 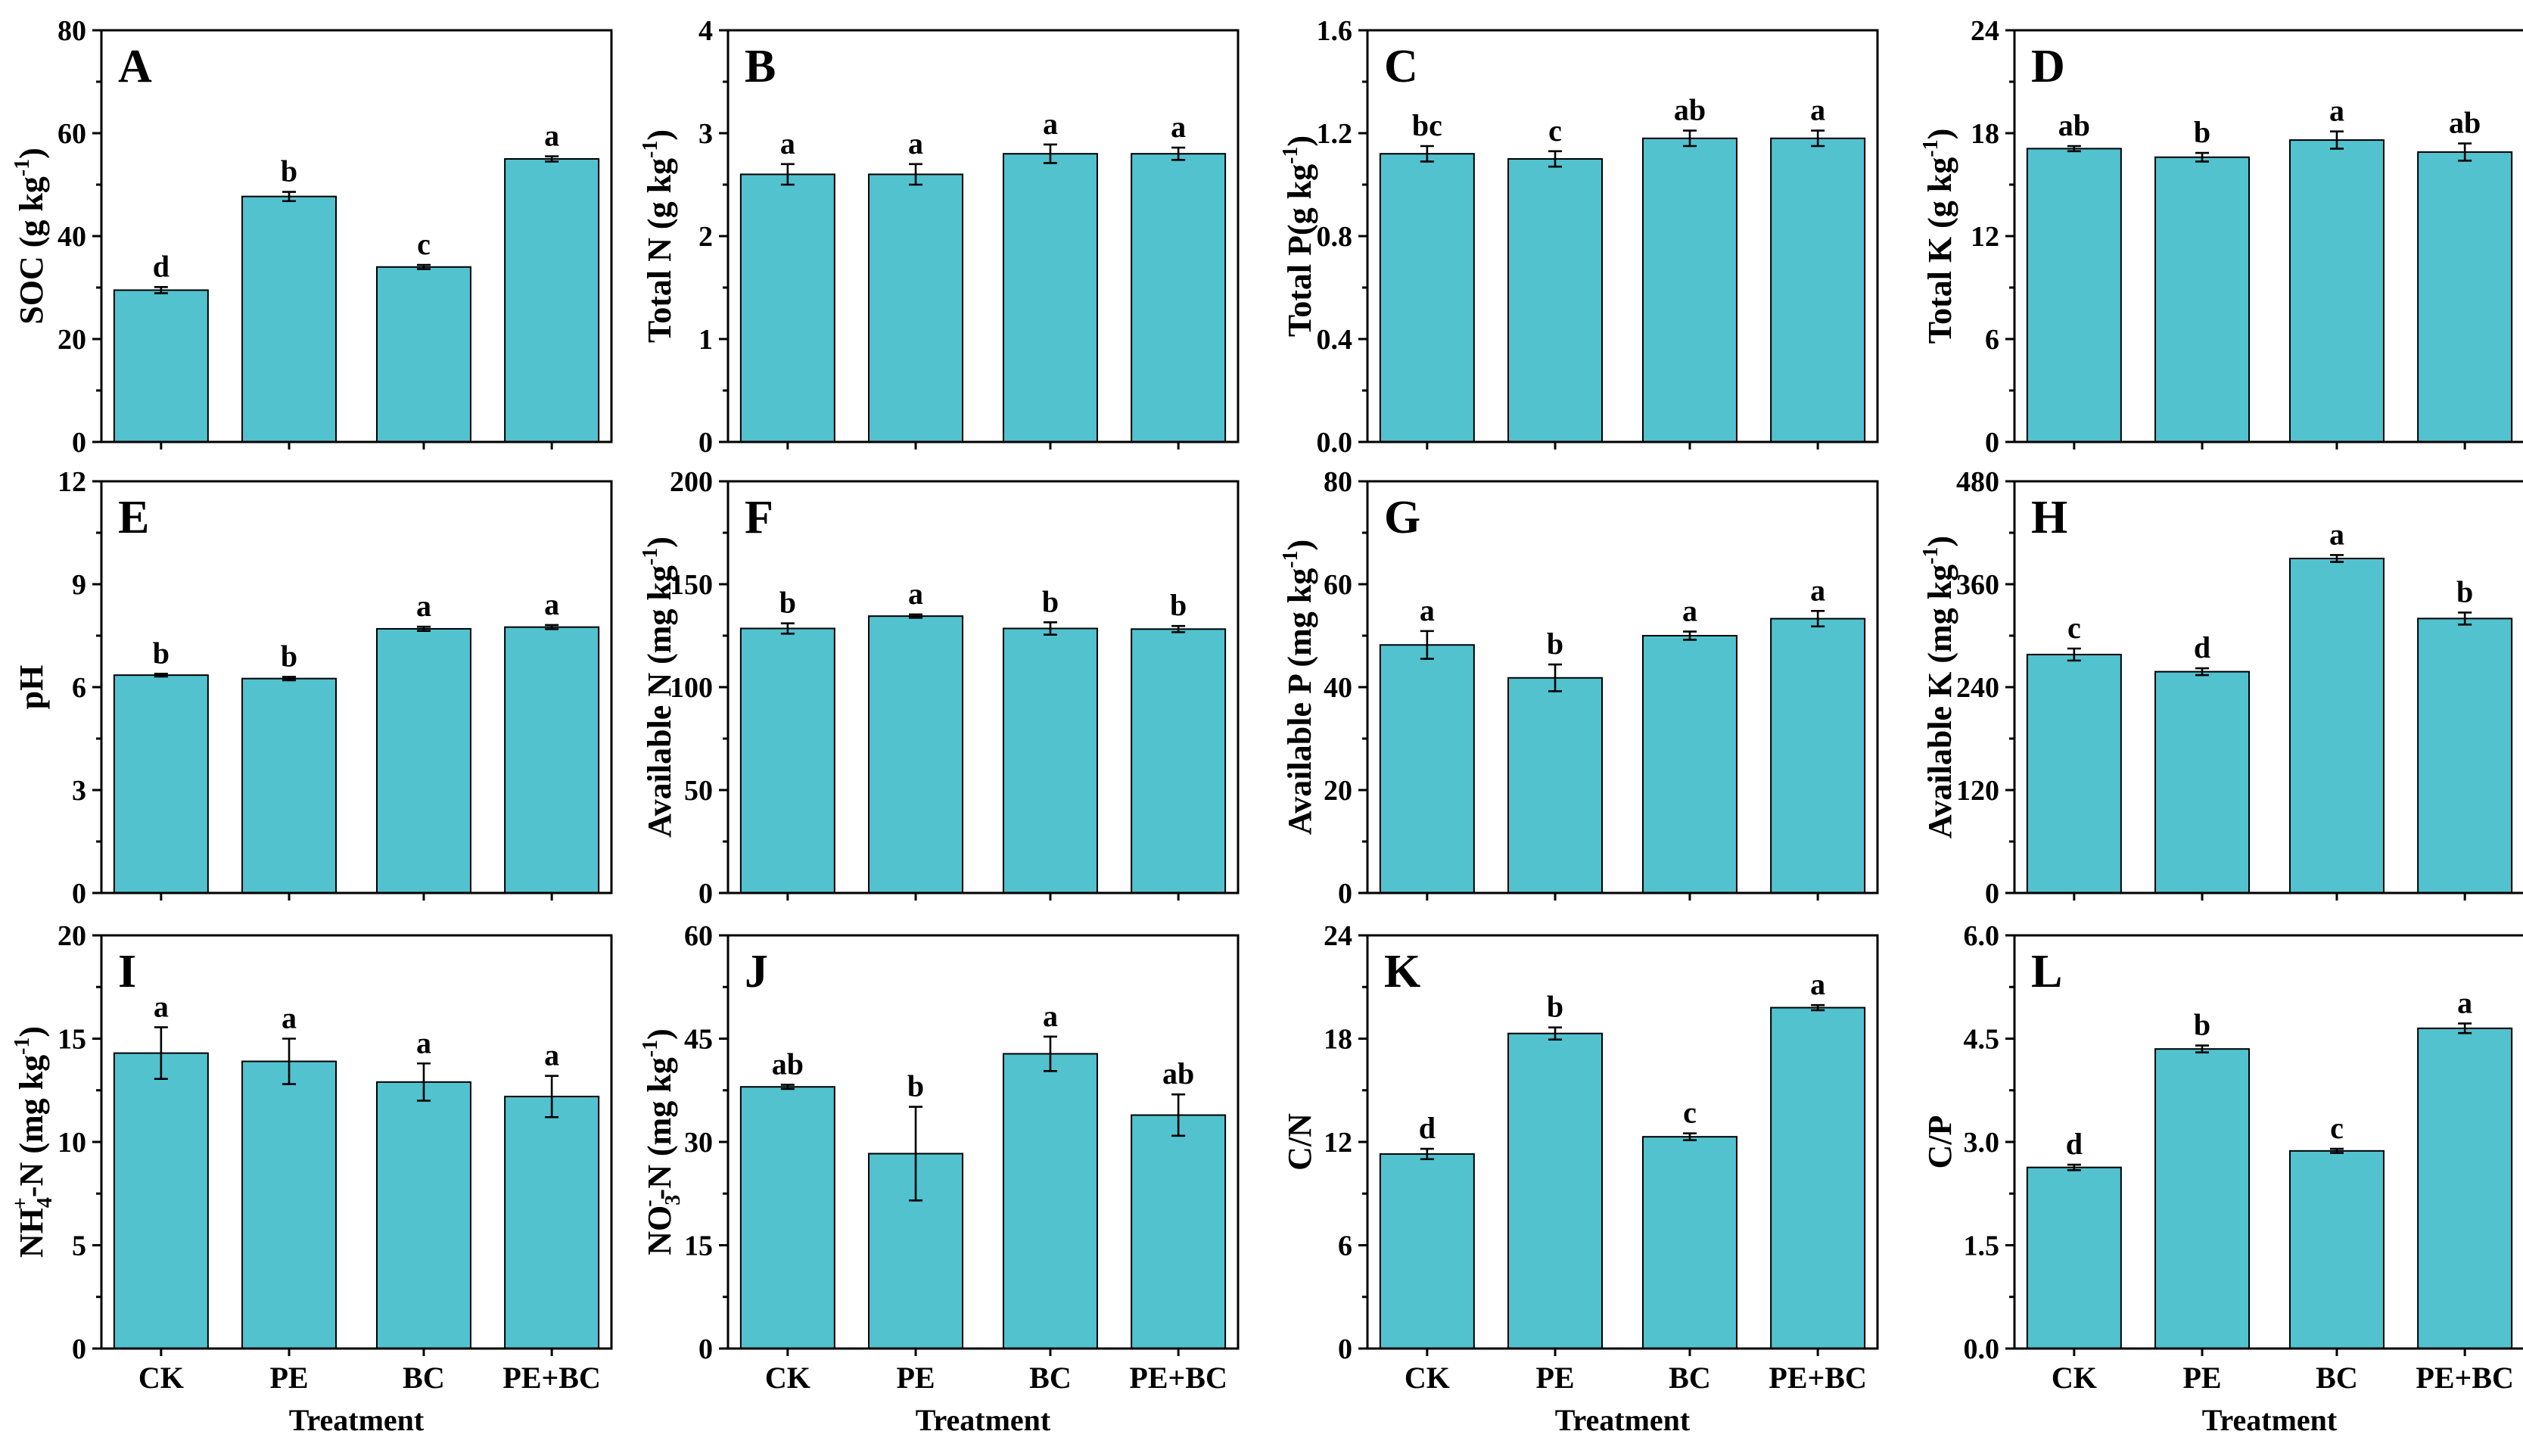 I want to click on ytick-label-f-2: 100, so click(x=691, y=688).